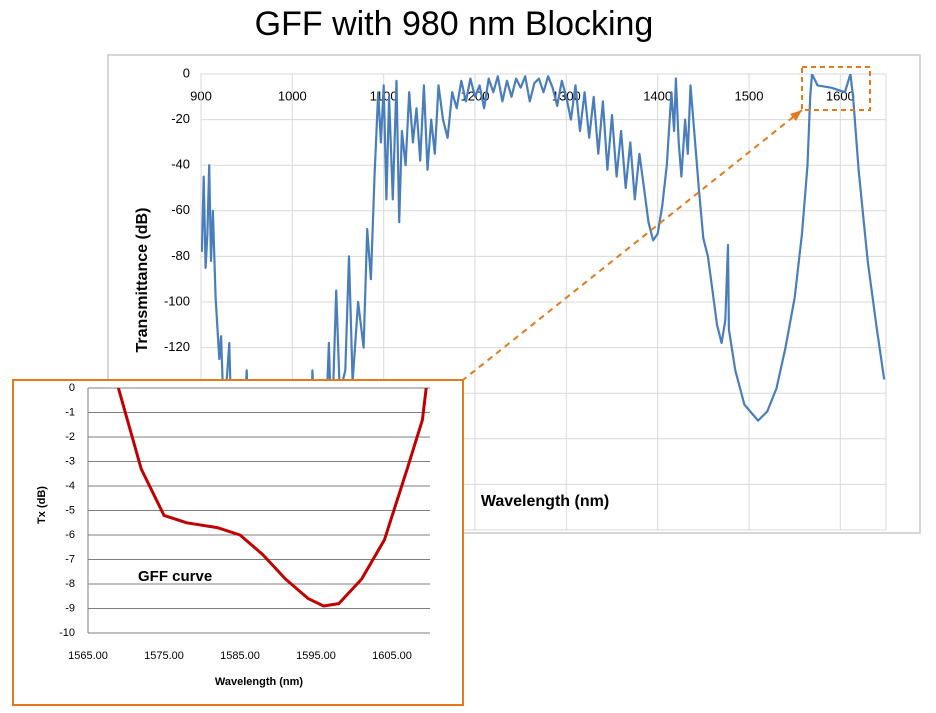 The image size is (936, 713). Describe the element at coordinates (272, 498) in the screenshot. I see `data-line` at that location.